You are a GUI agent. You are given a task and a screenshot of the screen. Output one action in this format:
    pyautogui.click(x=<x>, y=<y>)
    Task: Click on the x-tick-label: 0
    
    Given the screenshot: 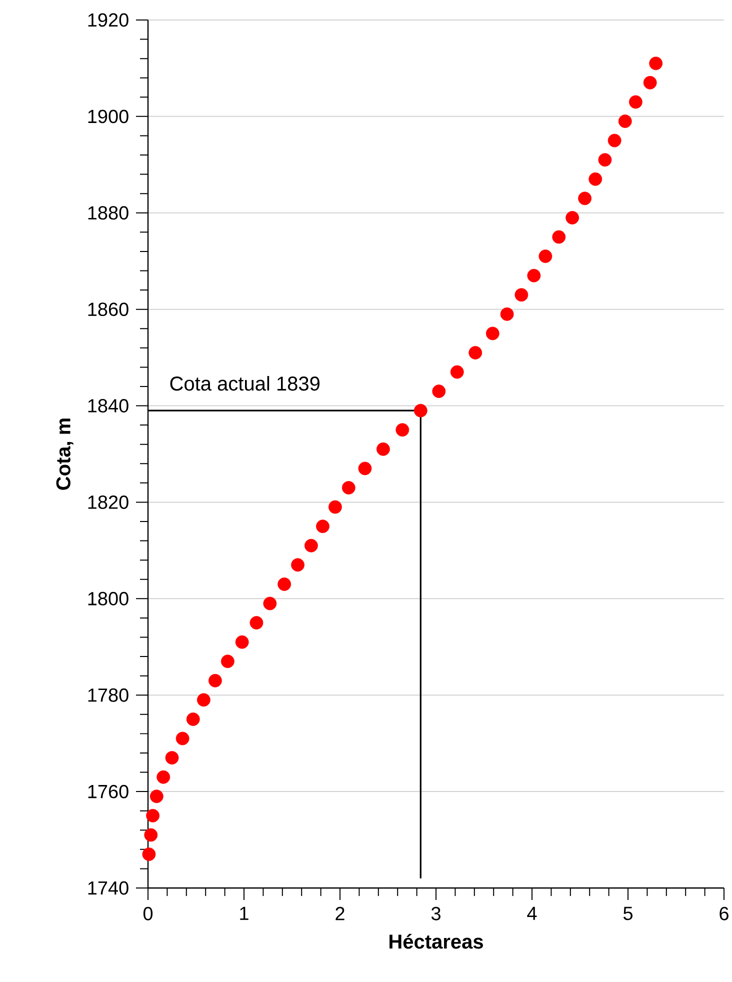 What is the action you would take?
    pyautogui.click(x=148, y=913)
    